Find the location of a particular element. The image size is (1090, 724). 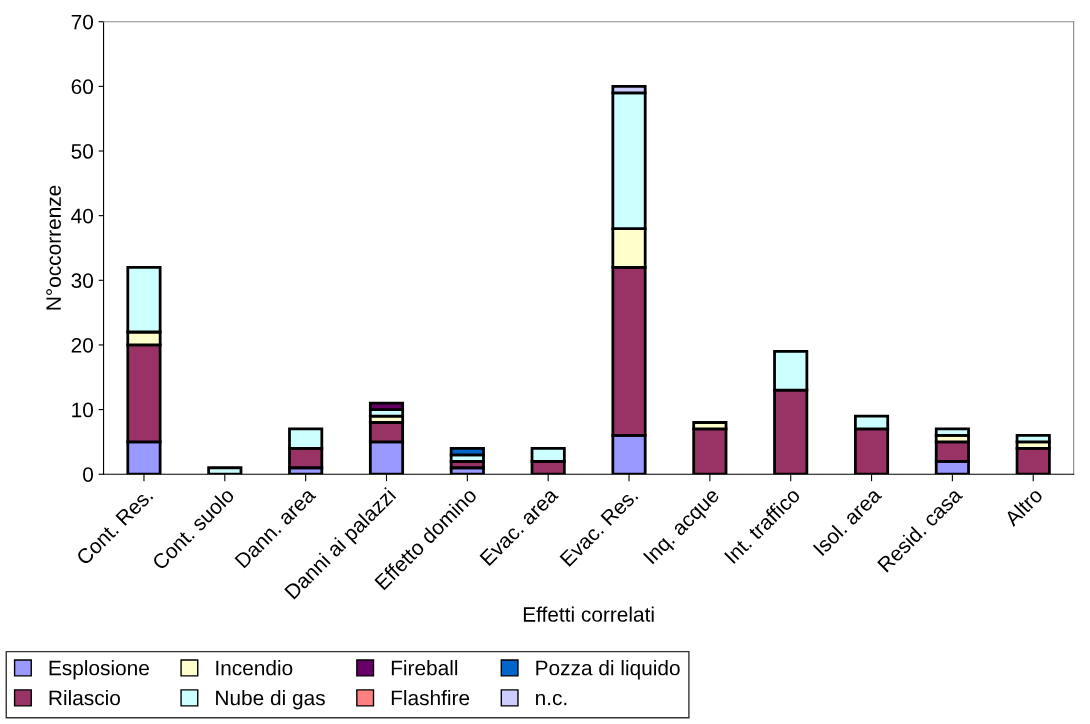

x-tick-label: Isol. area is located at coordinates (847, 521).